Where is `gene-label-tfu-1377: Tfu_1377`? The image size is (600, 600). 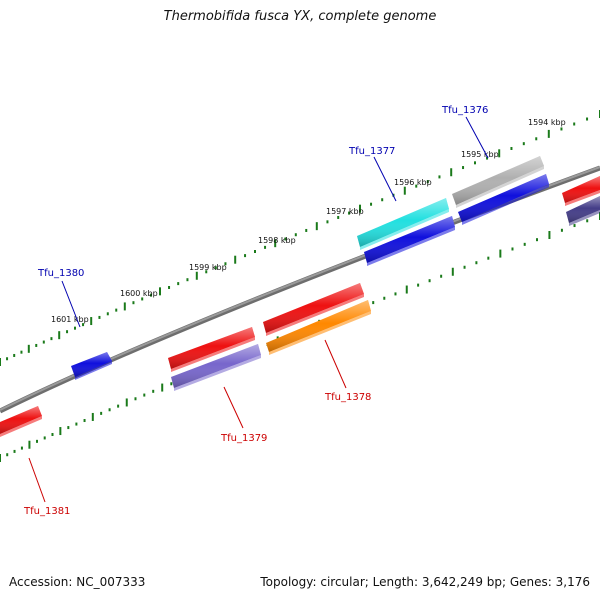
gene-label-tfu-1377: Tfu_1377 is located at coordinates (371, 151).